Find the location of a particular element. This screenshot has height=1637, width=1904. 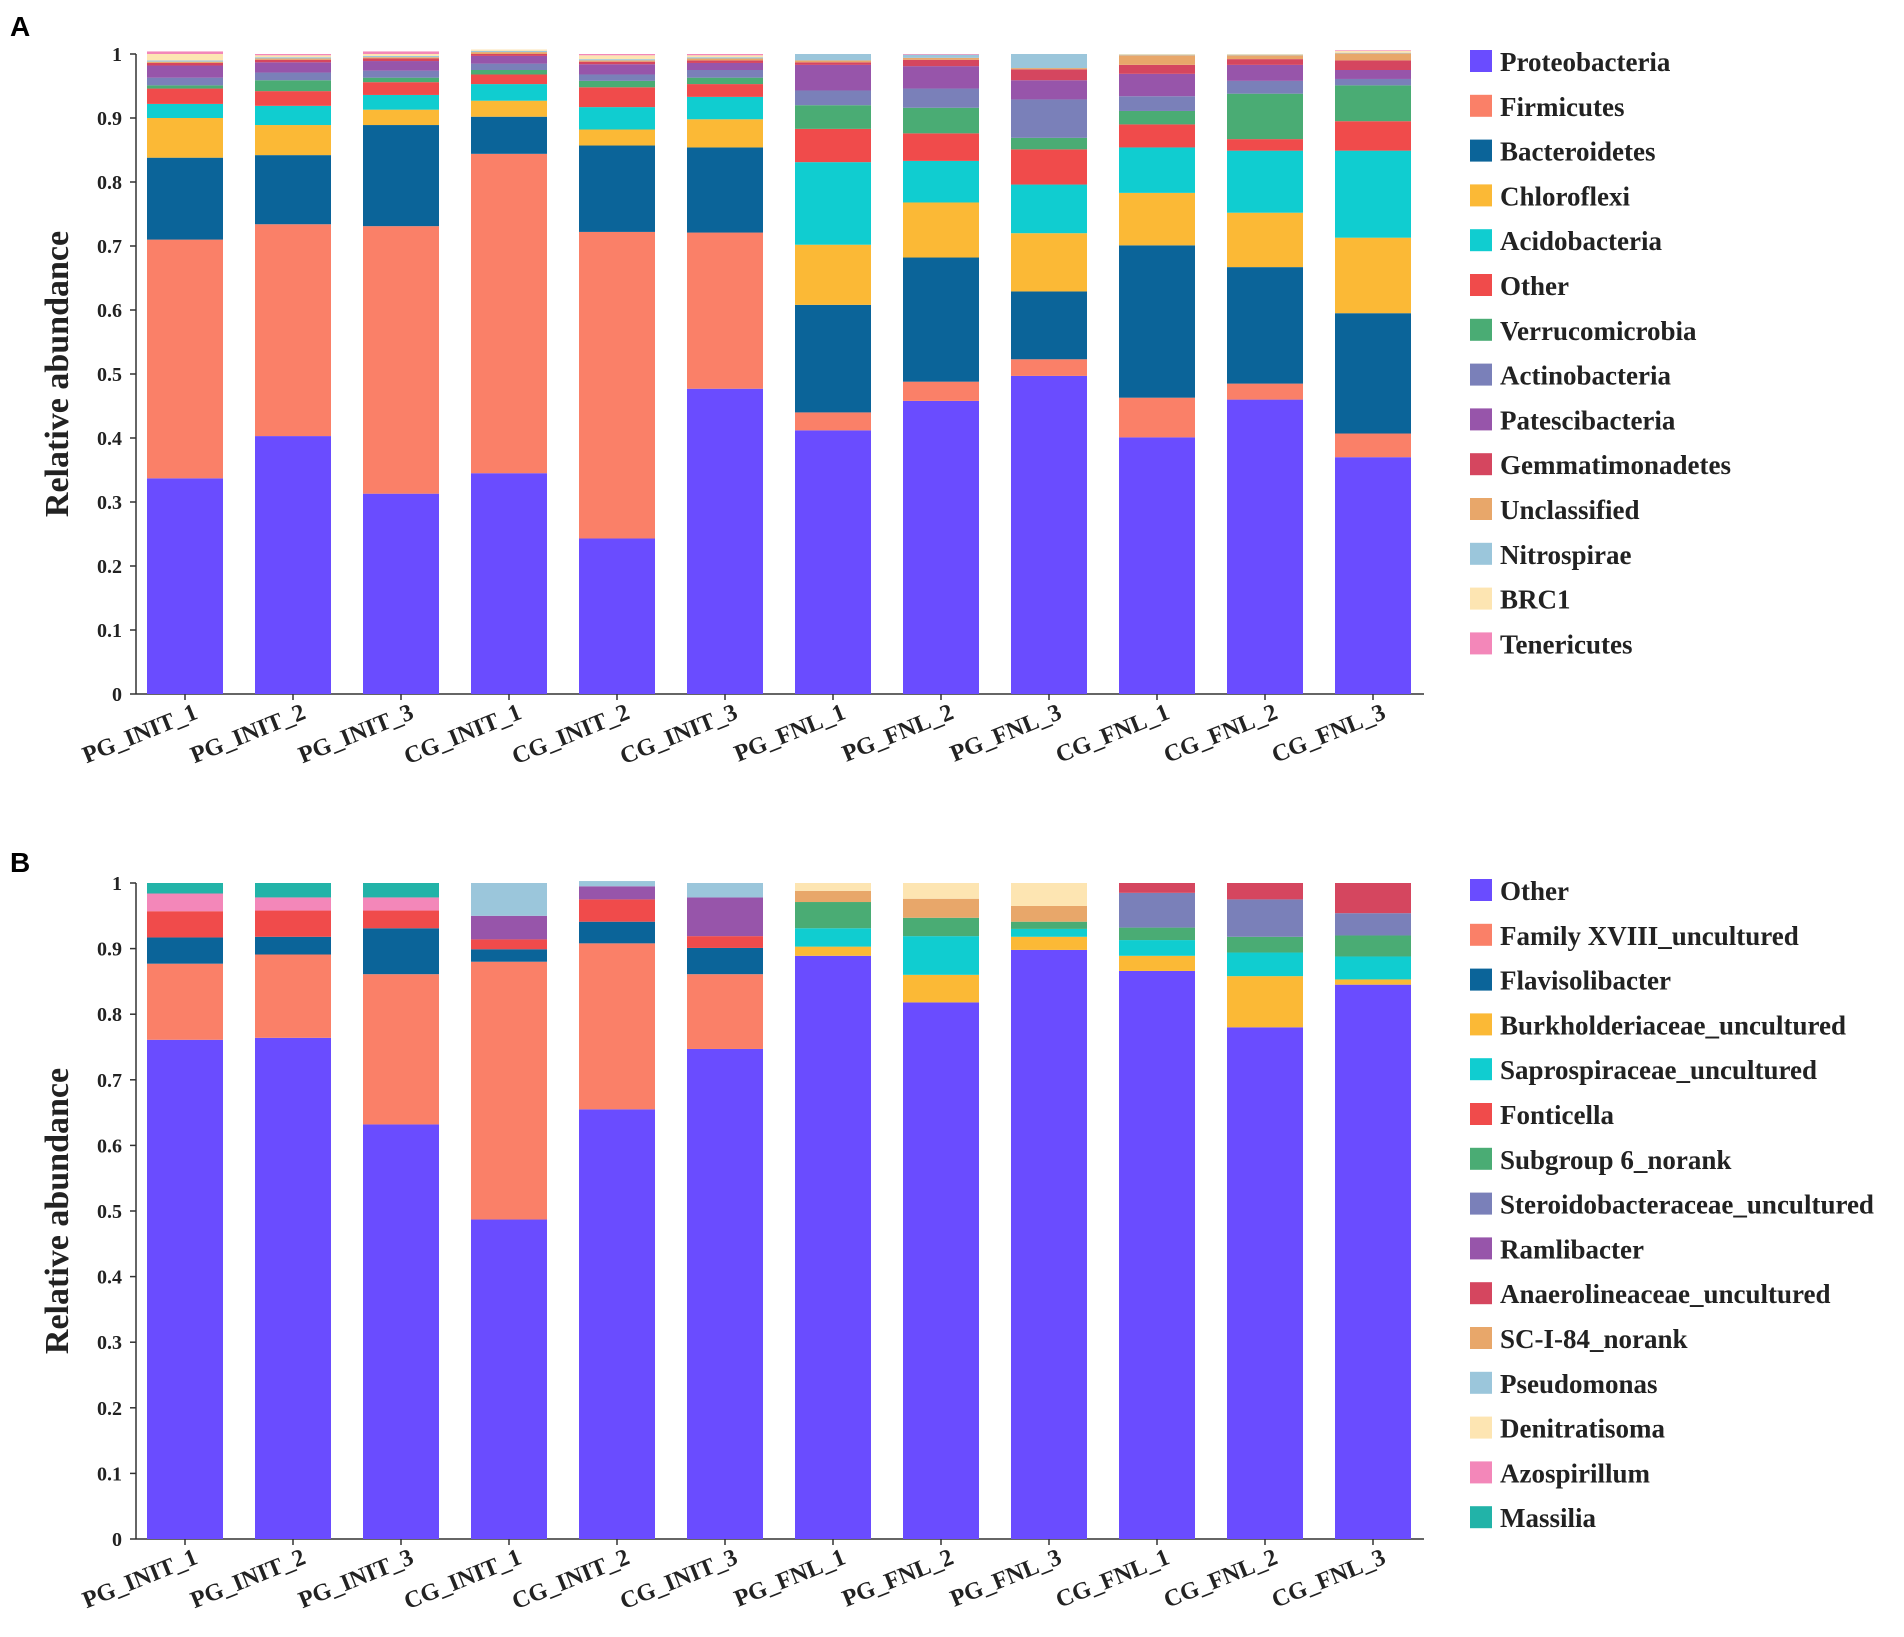

bar-segment-massilia is located at coordinates (401, 890).